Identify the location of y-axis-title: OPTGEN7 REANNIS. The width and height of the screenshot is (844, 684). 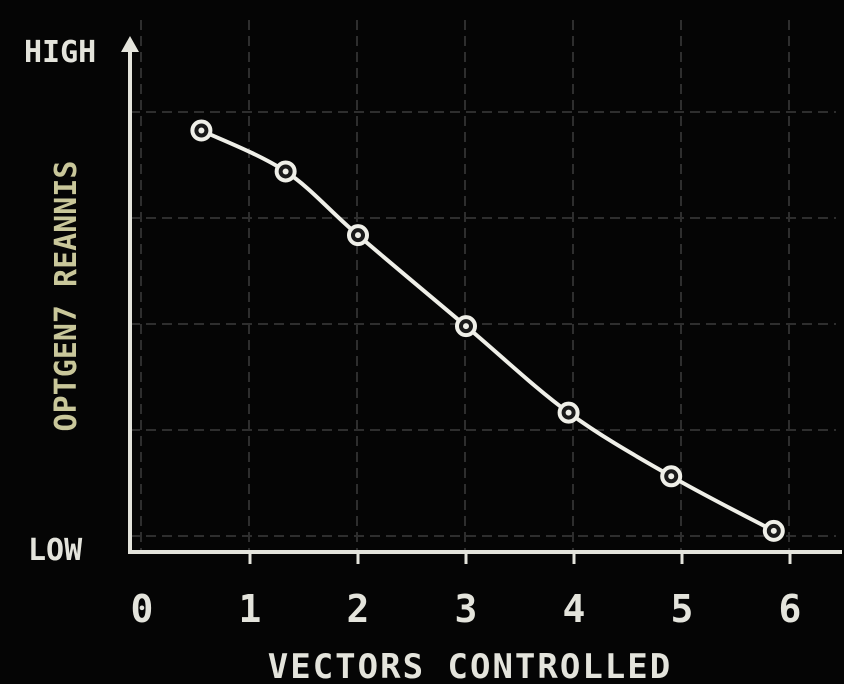
(66, 296).